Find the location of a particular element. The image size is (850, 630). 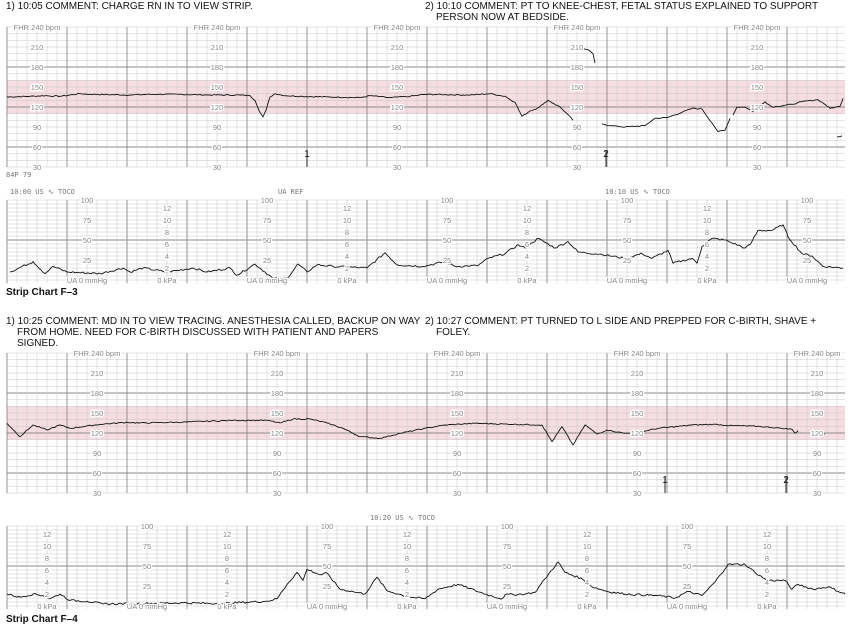

fhr-normal-band is located at coordinates (426, 97).